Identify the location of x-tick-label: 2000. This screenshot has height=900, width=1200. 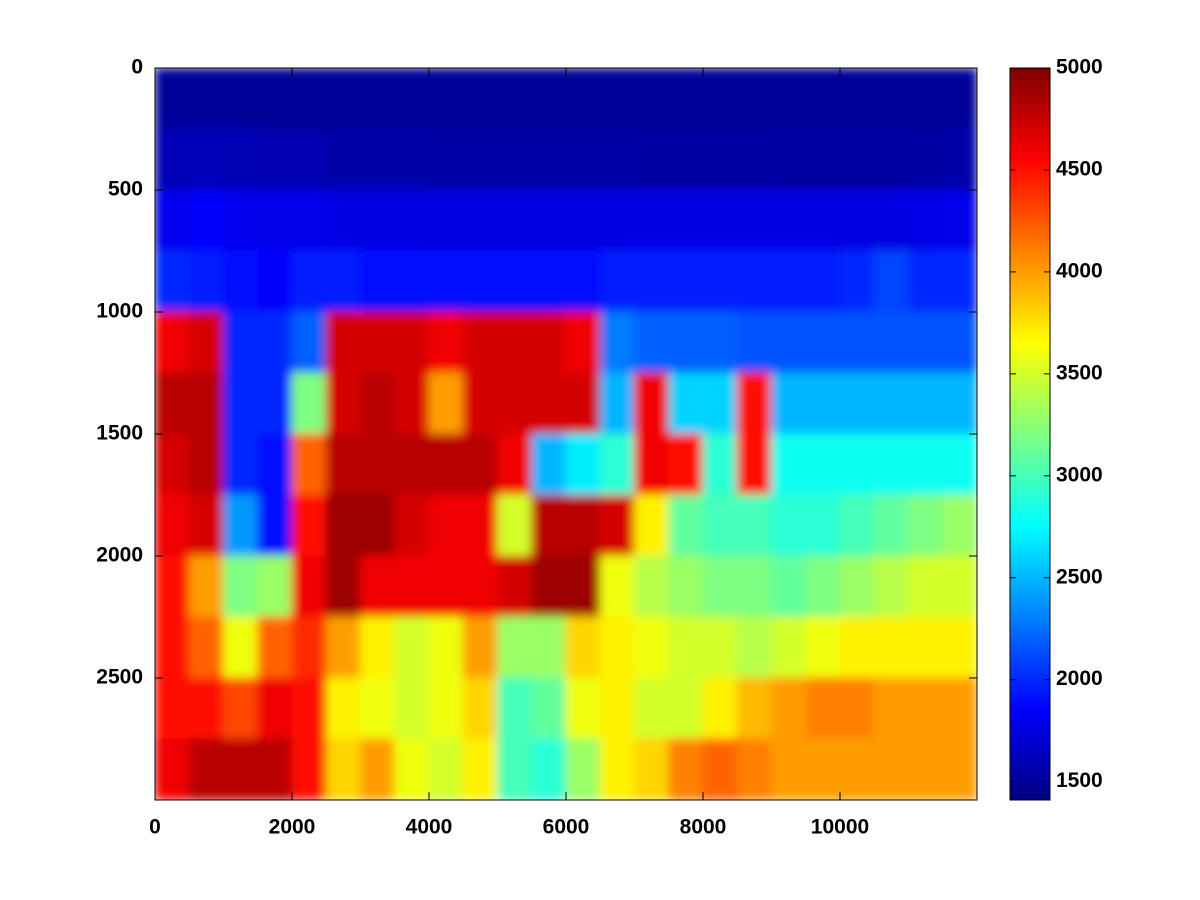
(292, 827).